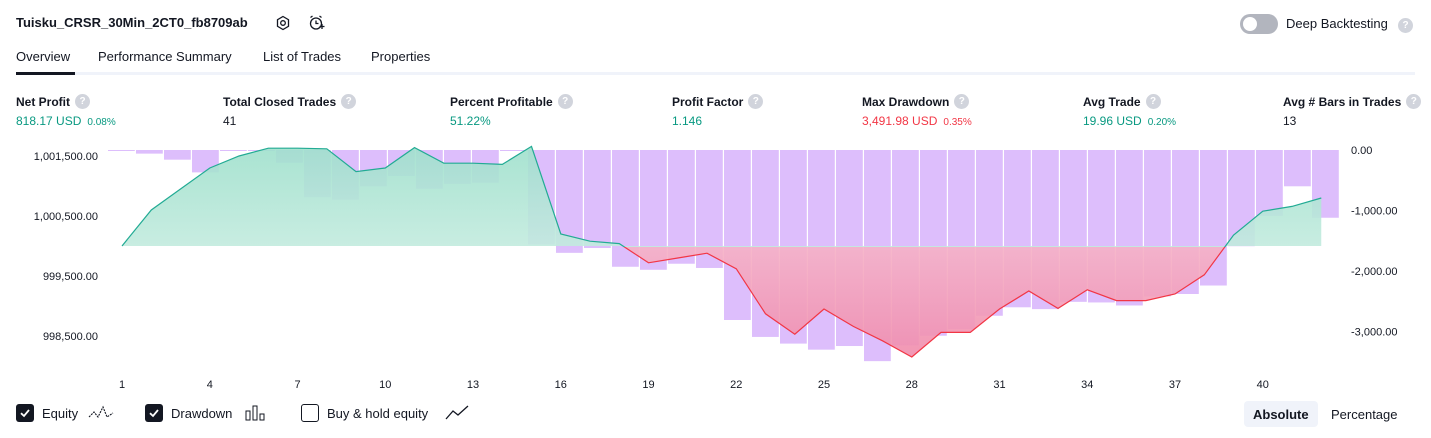 The width and height of the screenshot is (1431, 438). Describe the element at coordinates (1337, 23) in the screenshot. I see `deep-backtesting-label: Deep Backtesting` at that location.